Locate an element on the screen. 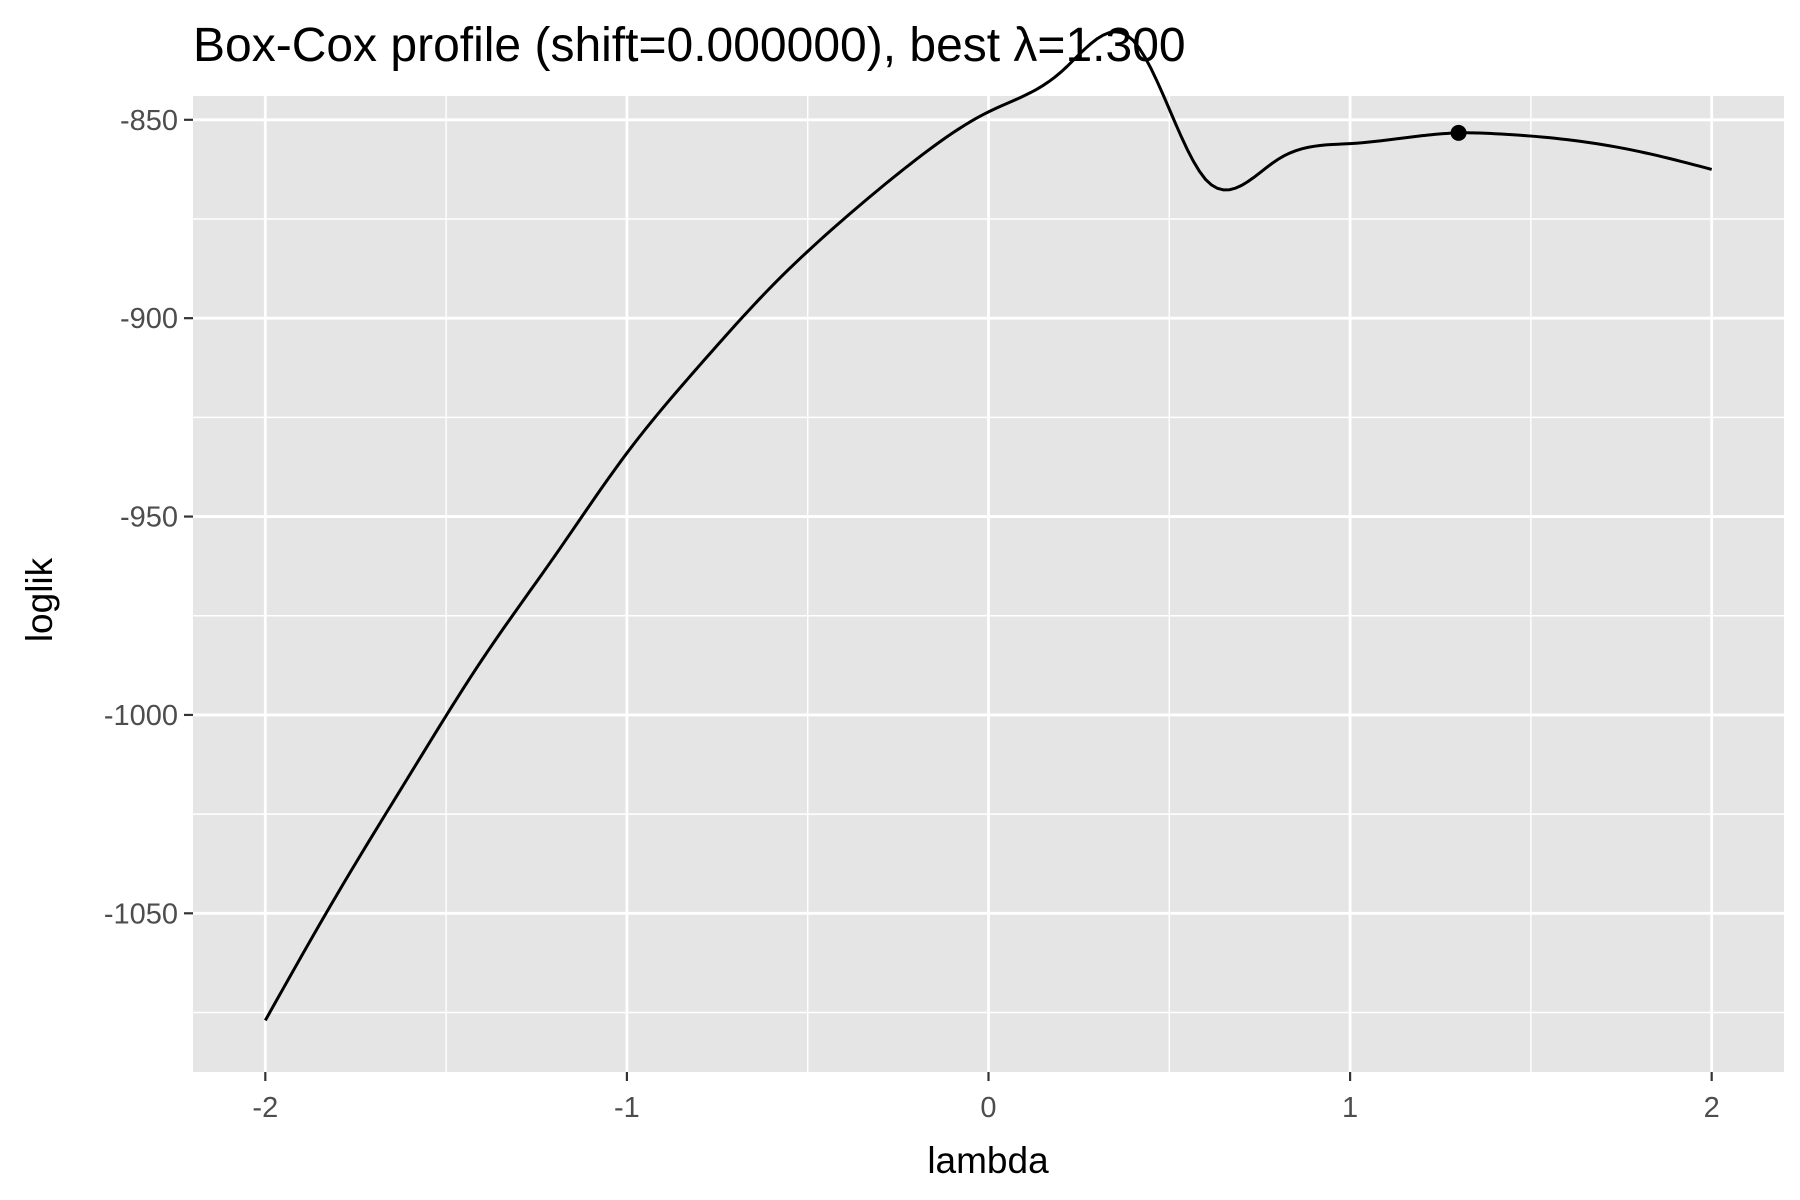  y-tick-label: -850 is located at coordinates (149, 121).